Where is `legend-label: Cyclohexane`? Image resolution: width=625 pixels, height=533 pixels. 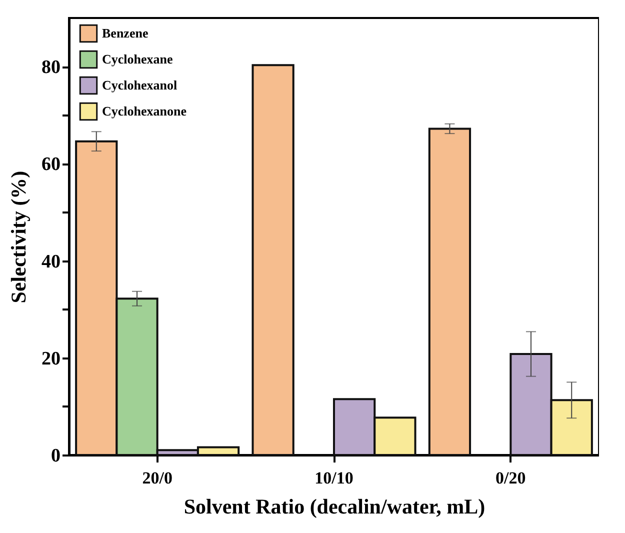 legend-label: Cyclohexane is located at coordinates (137, 59).